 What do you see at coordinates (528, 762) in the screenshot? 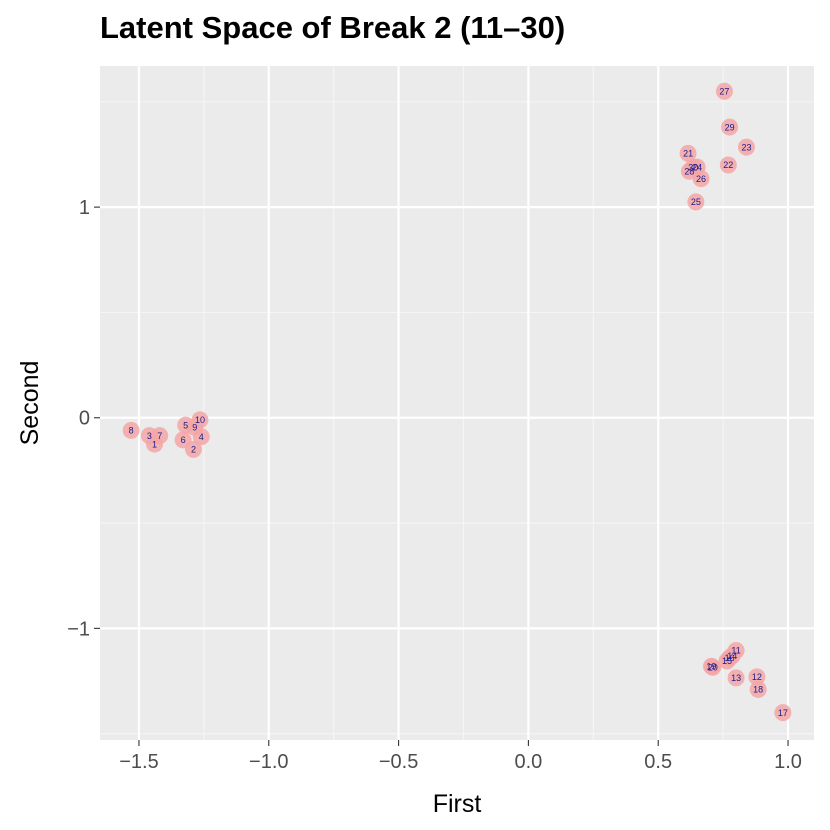
I see `x-tick-label: 0.0` at bounding box center [528, 762].